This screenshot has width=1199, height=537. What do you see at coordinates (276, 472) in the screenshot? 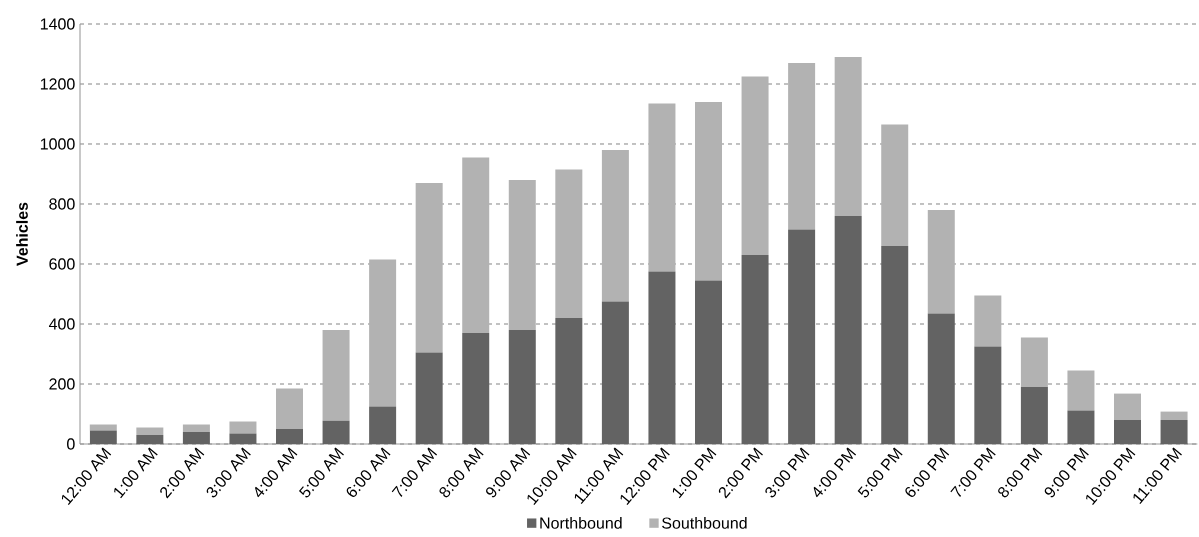
I see `x-tick-label: 4:00 AM` at bounding box center [276, 472].